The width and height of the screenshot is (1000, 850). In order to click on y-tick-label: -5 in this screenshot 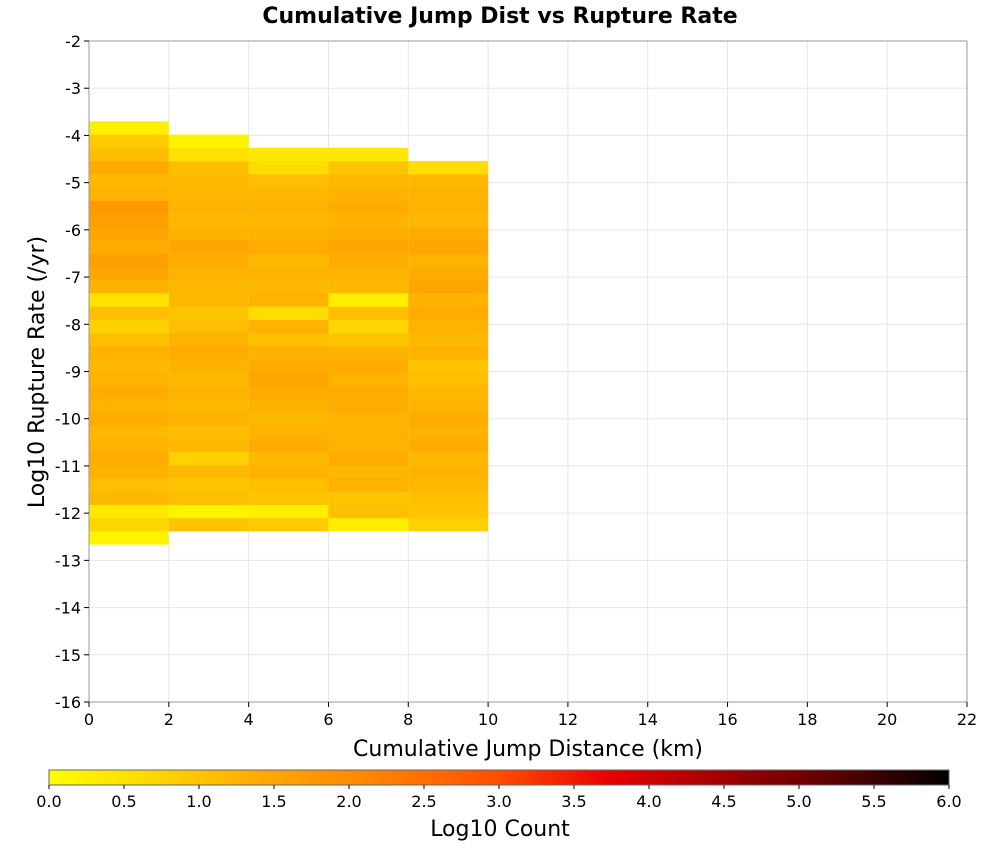, I will do `click(73, 183)`.